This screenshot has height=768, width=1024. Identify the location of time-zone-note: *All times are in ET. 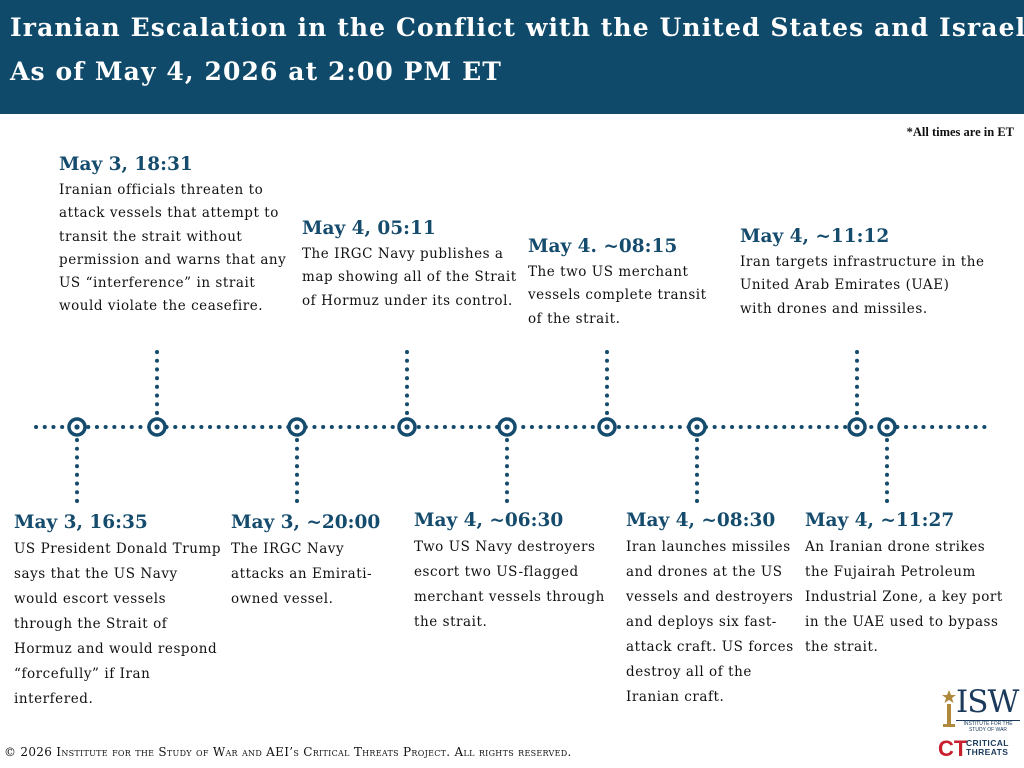
(960, 132).